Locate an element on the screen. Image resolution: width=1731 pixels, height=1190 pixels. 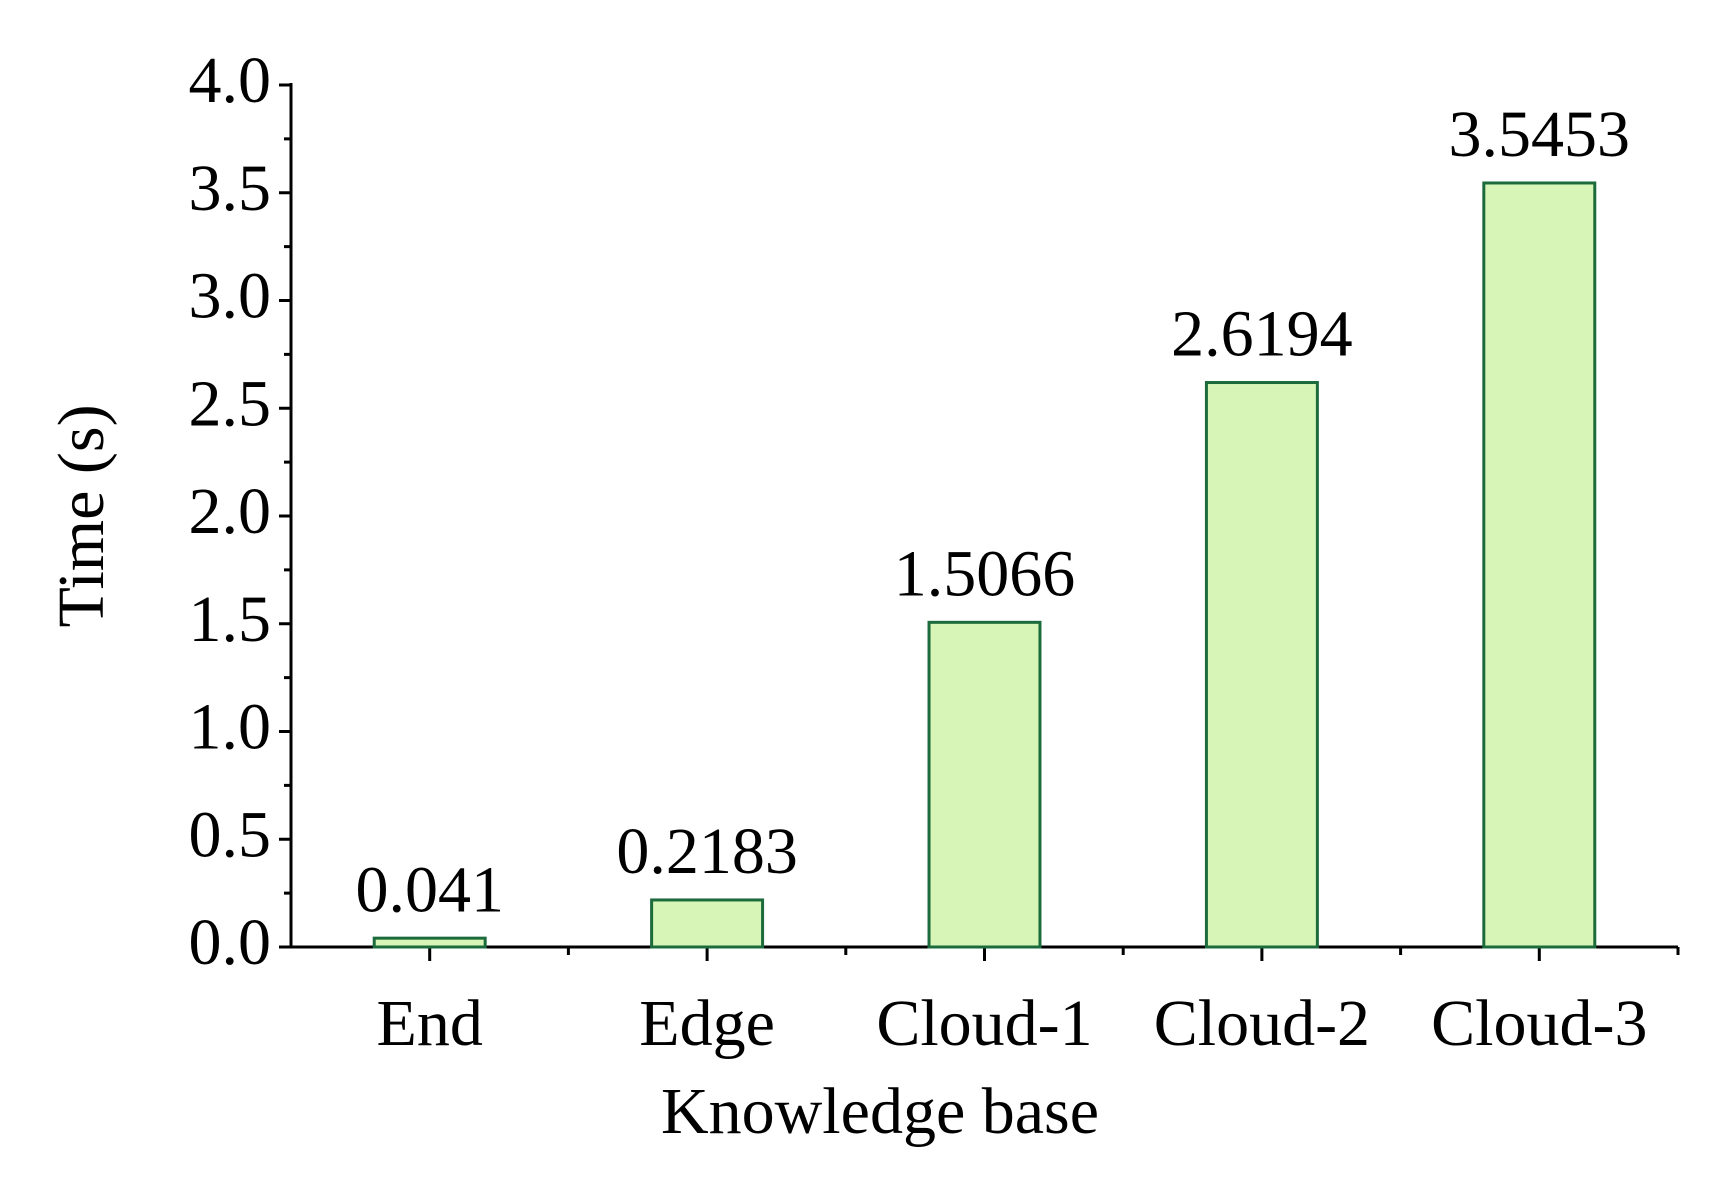
y-tick-label: 1.0 is located at coordinates (230, 727).